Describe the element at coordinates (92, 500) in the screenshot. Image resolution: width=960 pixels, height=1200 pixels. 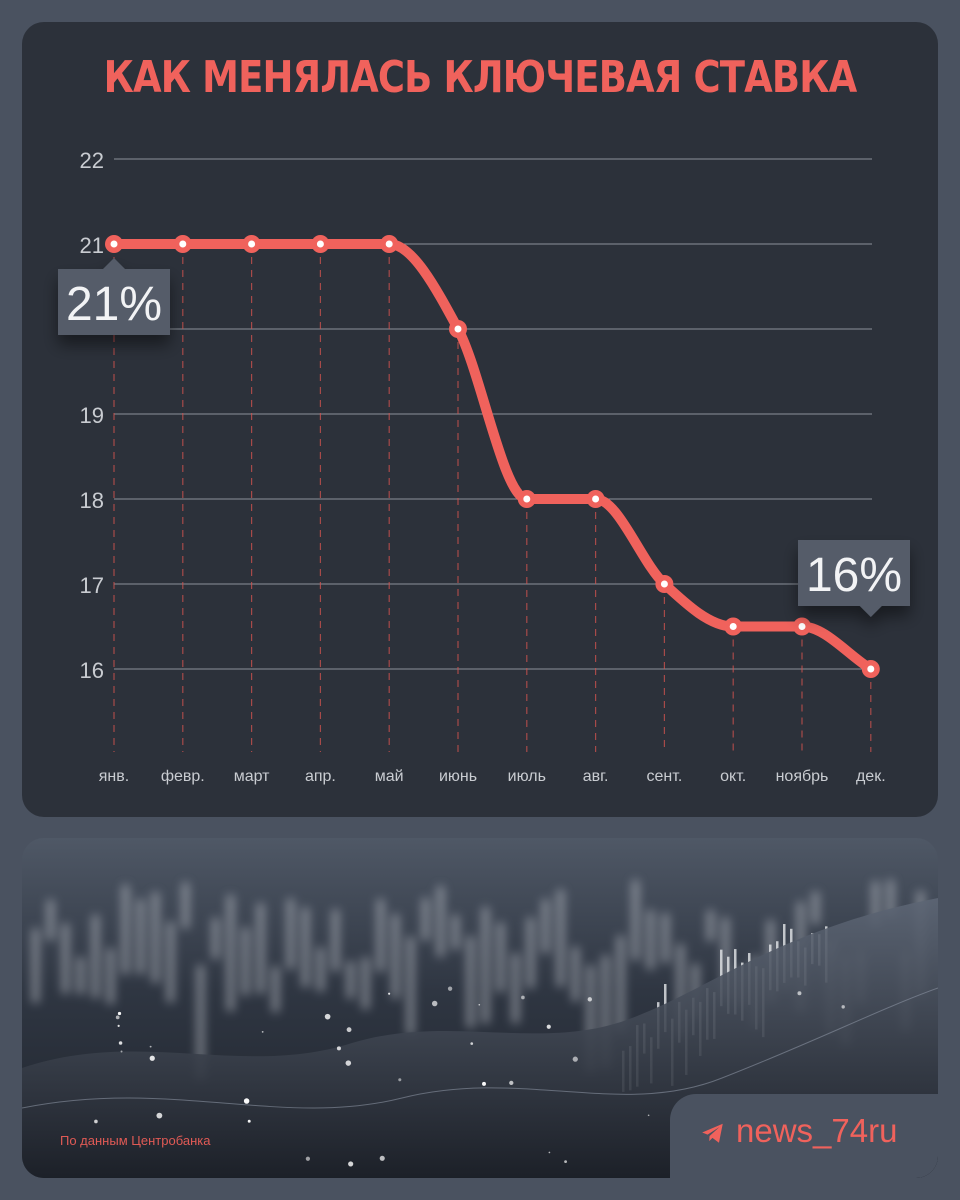
I see `y-tick-label: 18` at that location.